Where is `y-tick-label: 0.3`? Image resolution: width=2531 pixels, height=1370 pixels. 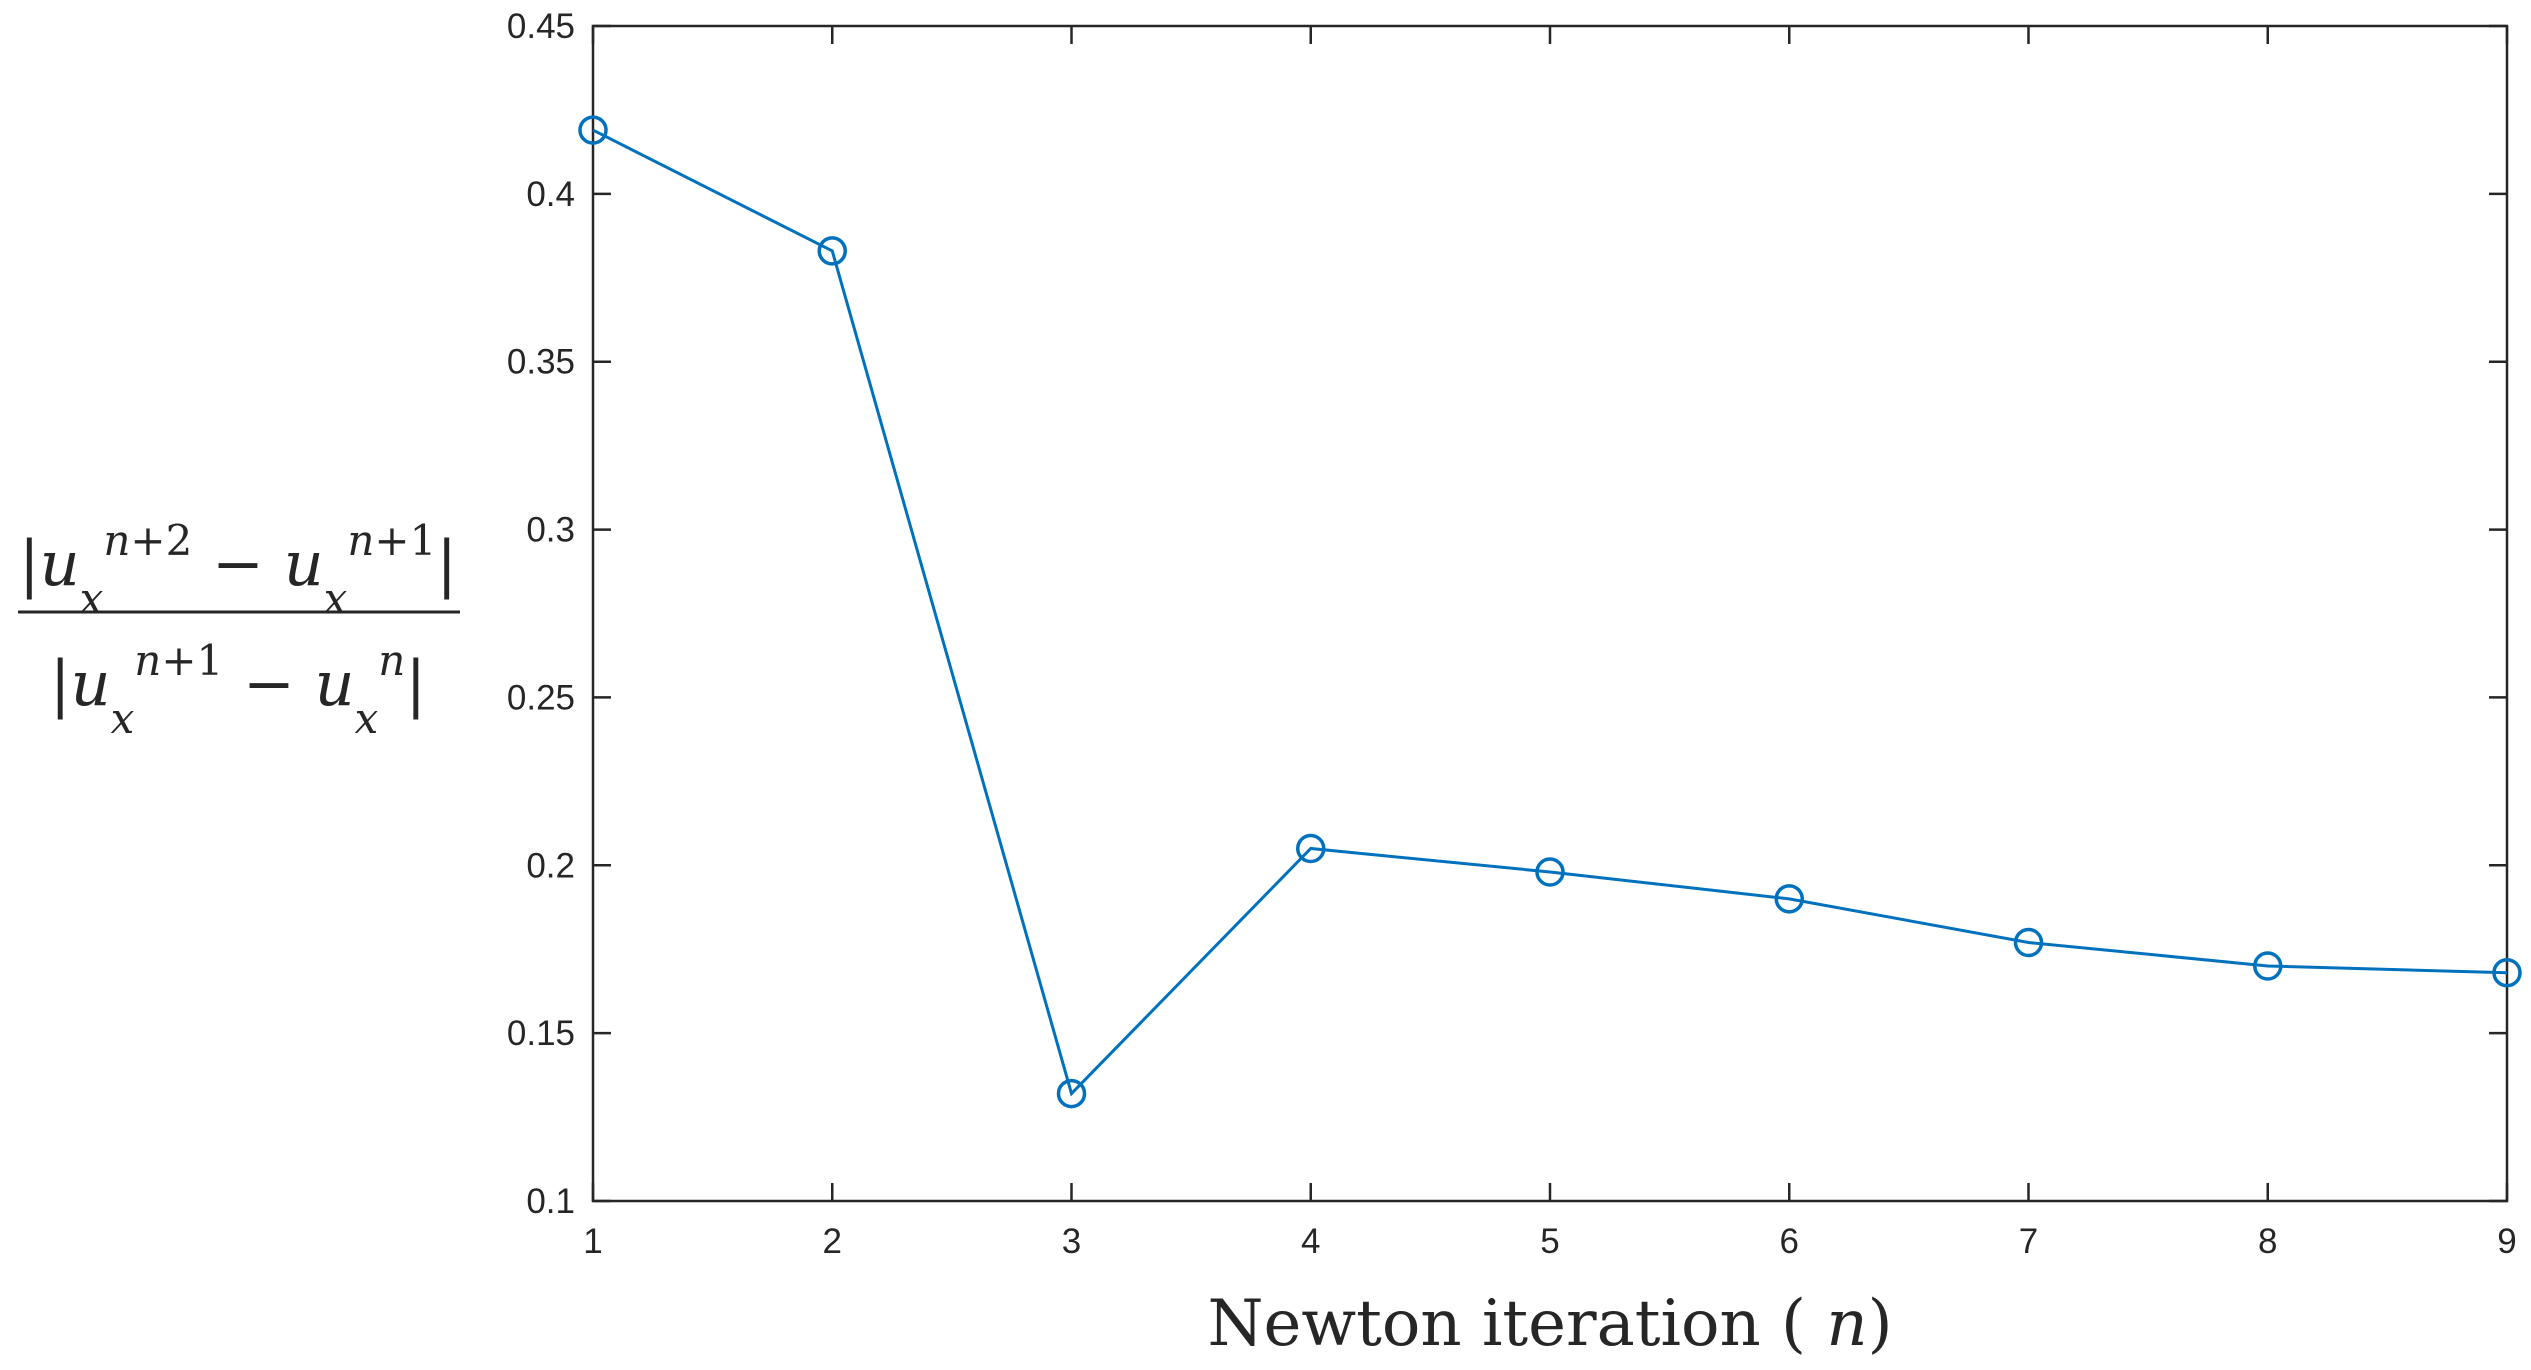
y-tick-label: 0.3 is located at coordinates (550, 530).